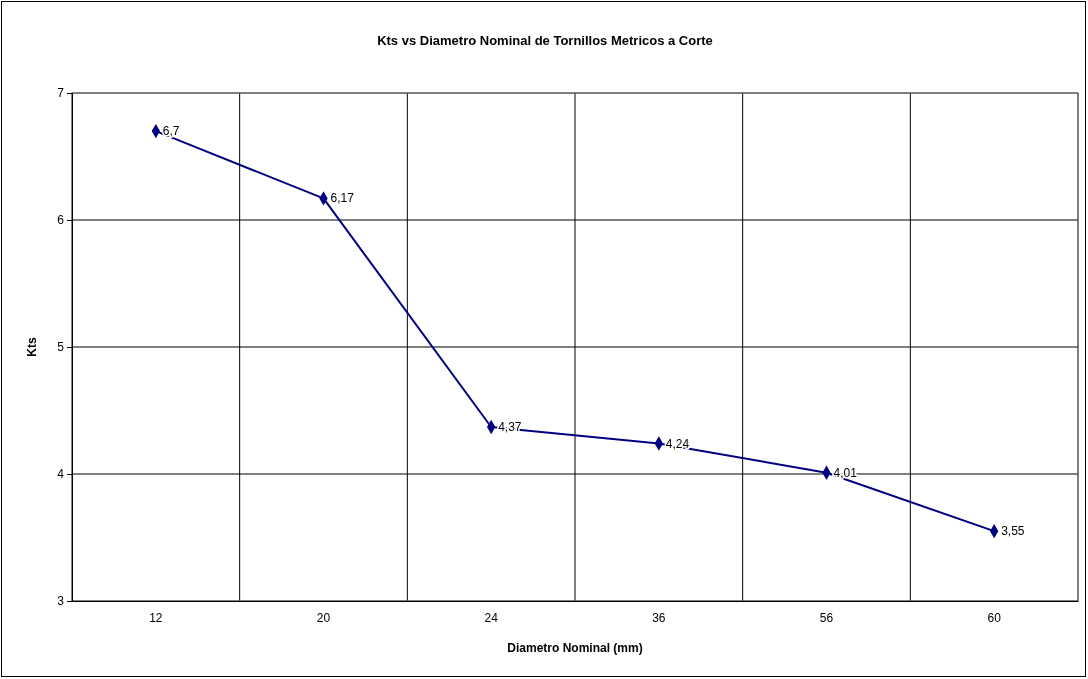 The height and width of the screenshot is (679, 1088). Describe the element at coordinates (61, 474) in the screenshot. I see `y-tick-label: 4` at that location.